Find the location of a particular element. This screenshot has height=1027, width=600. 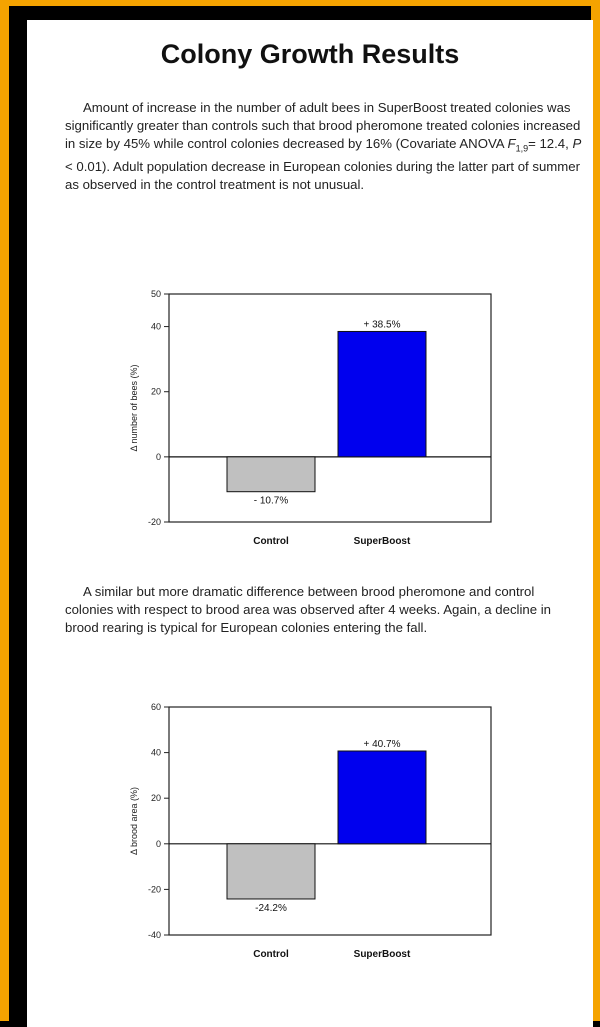

data-label: + 38.5% is located at coordinates (382, 324).